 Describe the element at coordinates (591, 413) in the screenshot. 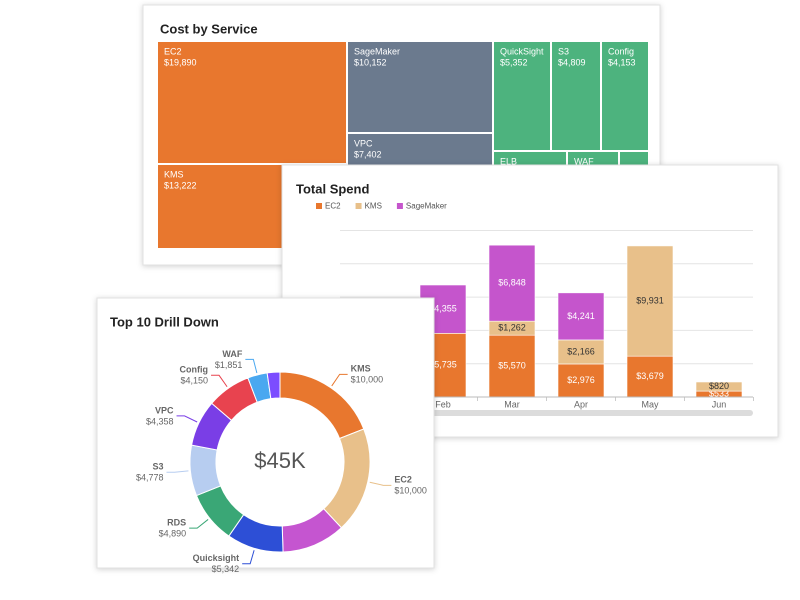

I see `scrollbar` at that location.